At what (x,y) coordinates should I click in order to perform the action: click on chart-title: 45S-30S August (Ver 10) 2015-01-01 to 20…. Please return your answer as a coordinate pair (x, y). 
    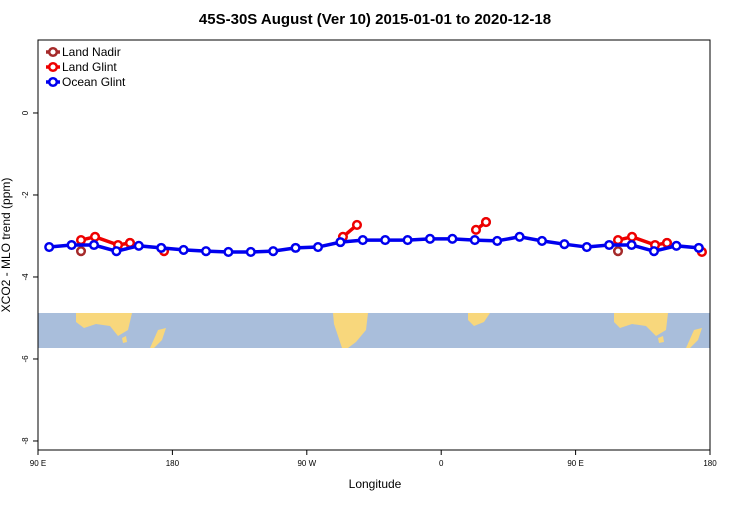
    Looking at the image, I should click on (375, 19).